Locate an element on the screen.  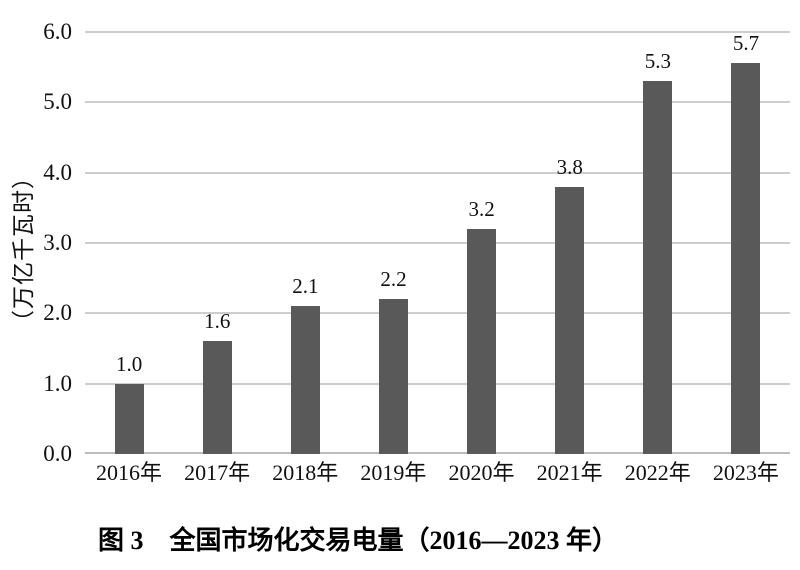
y-tick-label: 2.0 is located at coordinates (57, 313).